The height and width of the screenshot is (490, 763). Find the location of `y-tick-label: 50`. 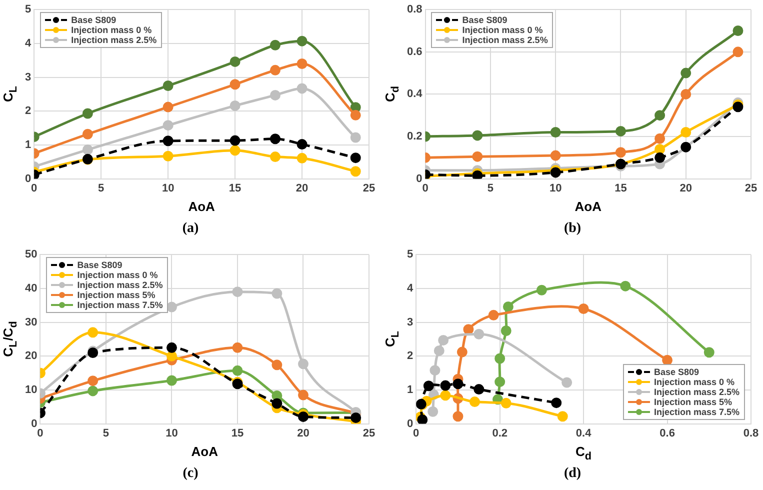

y-tick-label: 50 is located at coordinates (31, 254).